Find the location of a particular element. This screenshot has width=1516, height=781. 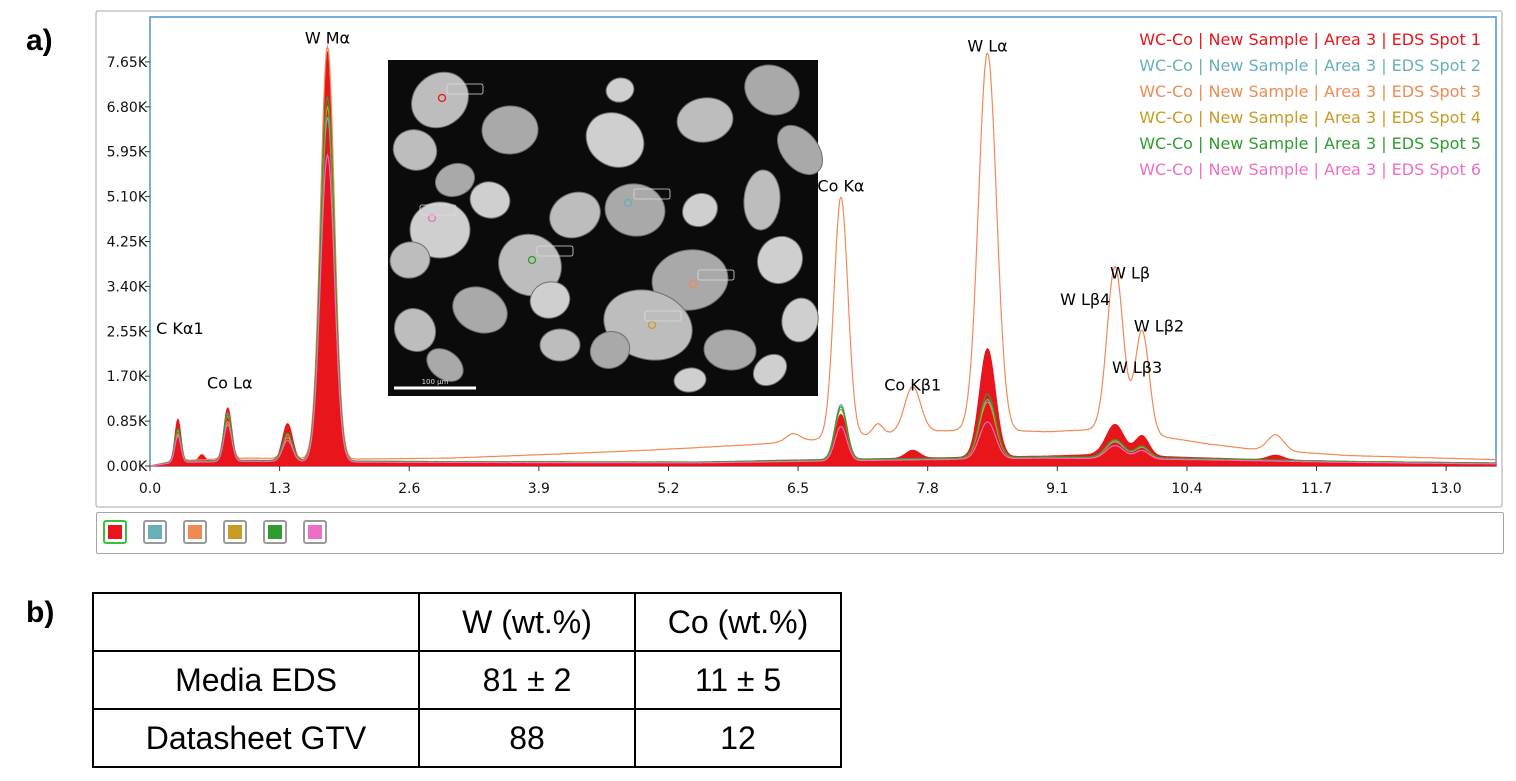

x-tick-label: 2.6 is located at coordinates (409, 489).